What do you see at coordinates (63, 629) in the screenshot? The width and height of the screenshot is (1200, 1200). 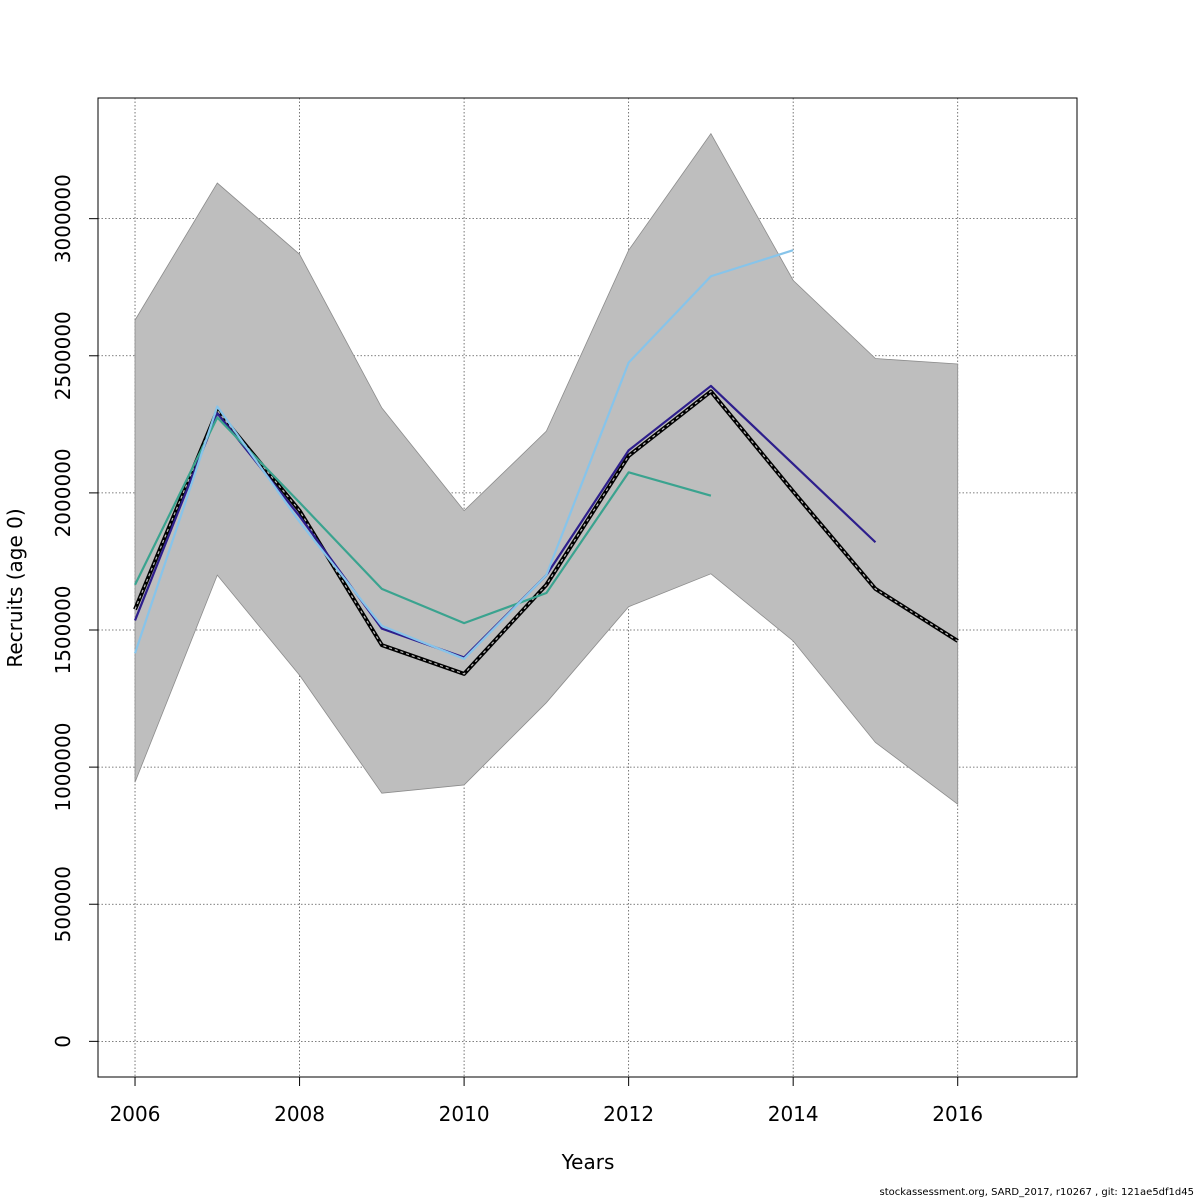 I see `y-tick-label: 1500000` at bounding box center [63, 629].